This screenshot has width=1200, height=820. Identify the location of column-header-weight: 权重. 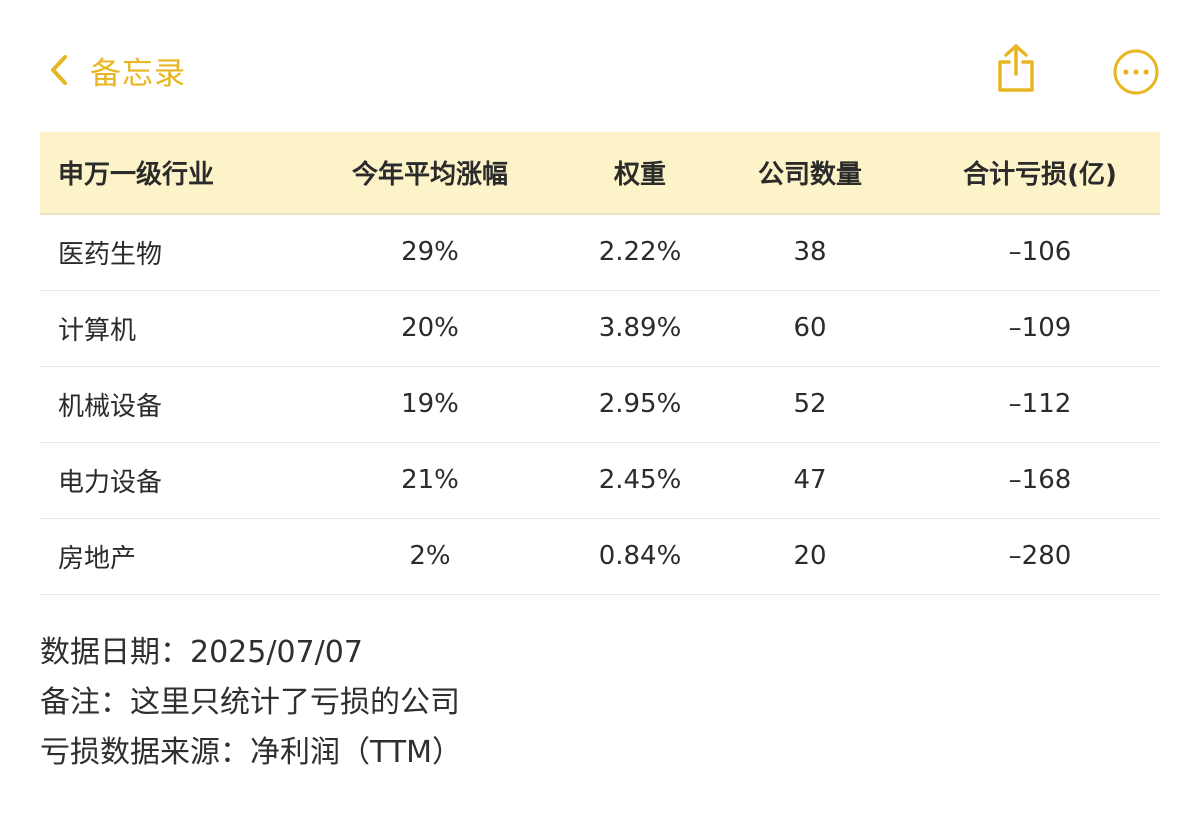
(640, 173).